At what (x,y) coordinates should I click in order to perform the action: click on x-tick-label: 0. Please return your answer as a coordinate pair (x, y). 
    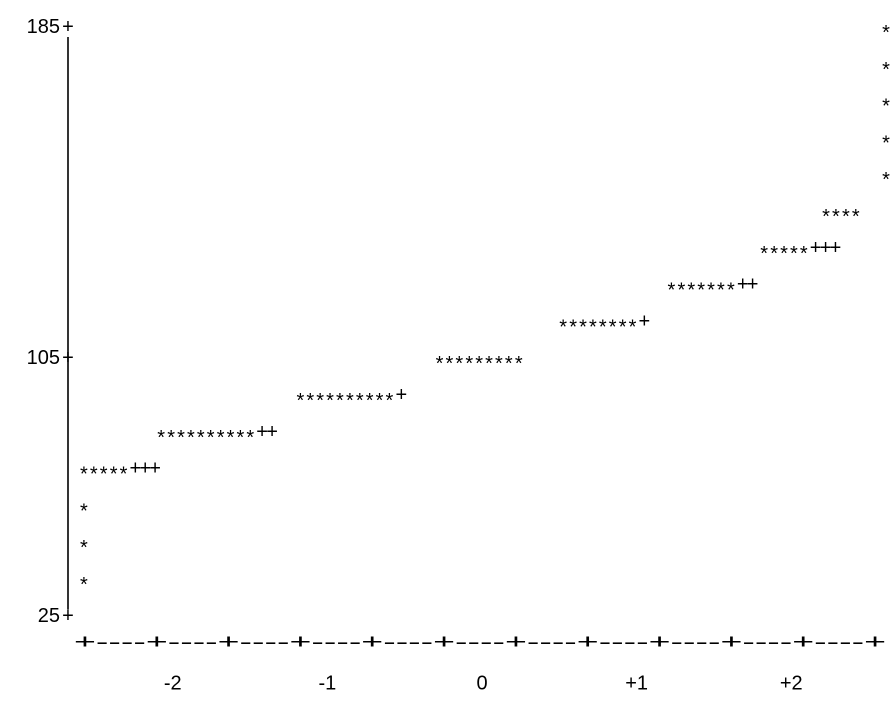
    Looking at the image, I should click on (481, 684).